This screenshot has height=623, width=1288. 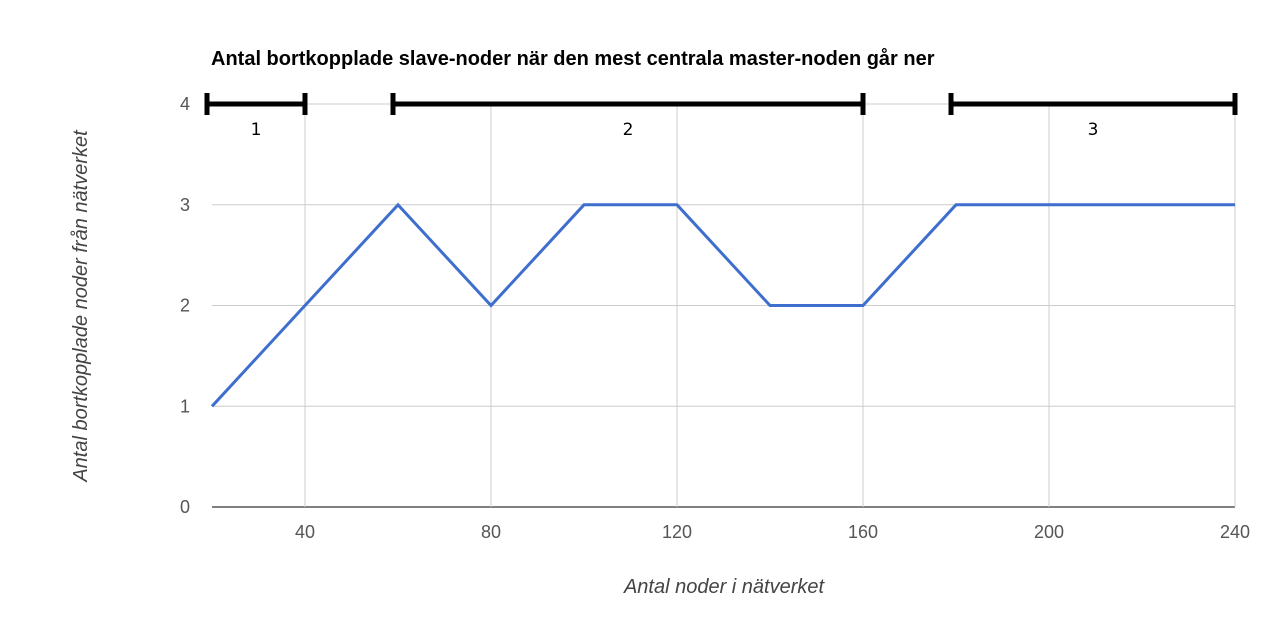 I want to click on range-annotations: 1 2 3, so click(x=721, y=116).